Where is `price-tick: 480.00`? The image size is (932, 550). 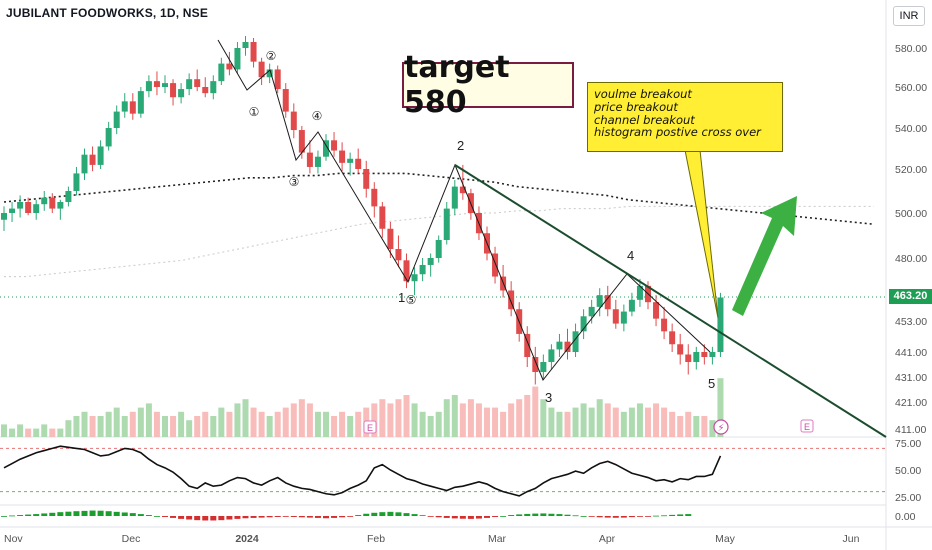 price-tick: 480.00 is located at coordinates (911, 259).